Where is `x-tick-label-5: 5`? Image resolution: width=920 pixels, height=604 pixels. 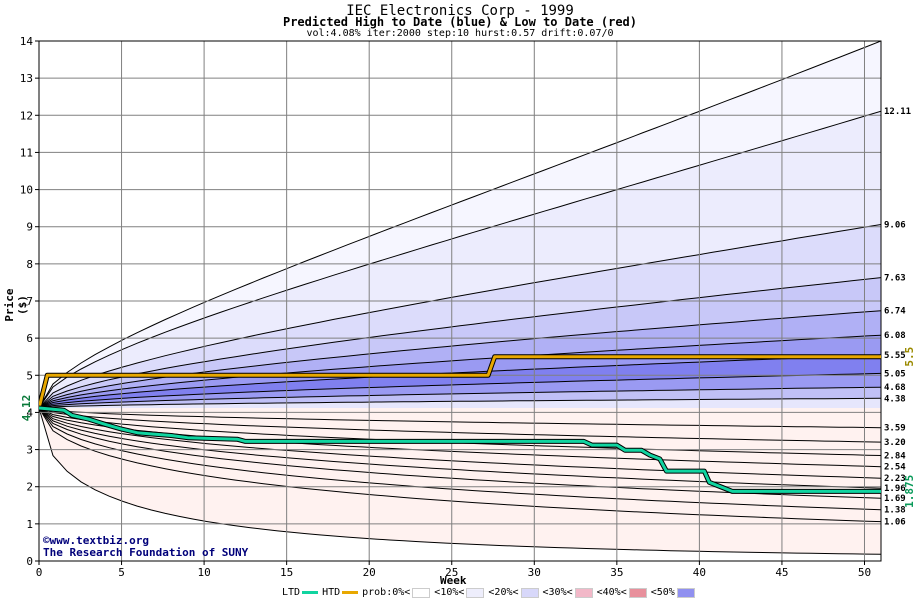
x-tick-label-5: 5 is located at coordinates (121, 572).